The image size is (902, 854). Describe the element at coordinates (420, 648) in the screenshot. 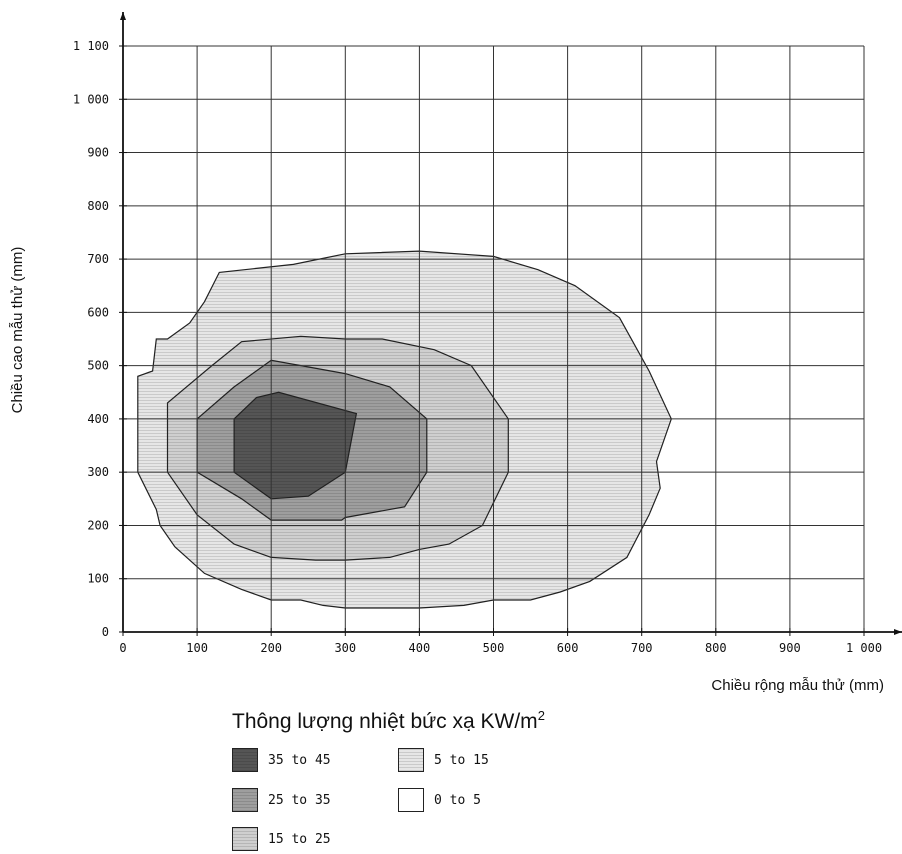

I see `x-tick-label: 400` at that location.